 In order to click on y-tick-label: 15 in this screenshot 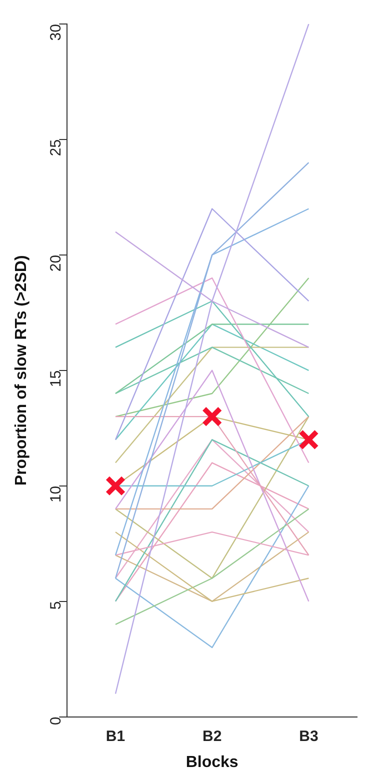, I will do `click(55, 379)`.